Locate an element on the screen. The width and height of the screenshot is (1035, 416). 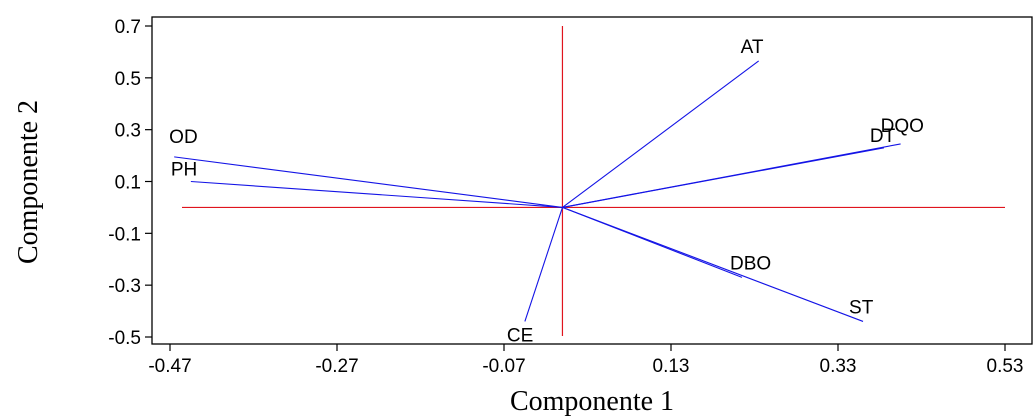
x-tick-label: 0.53 is located at coordinates (1005, 366).